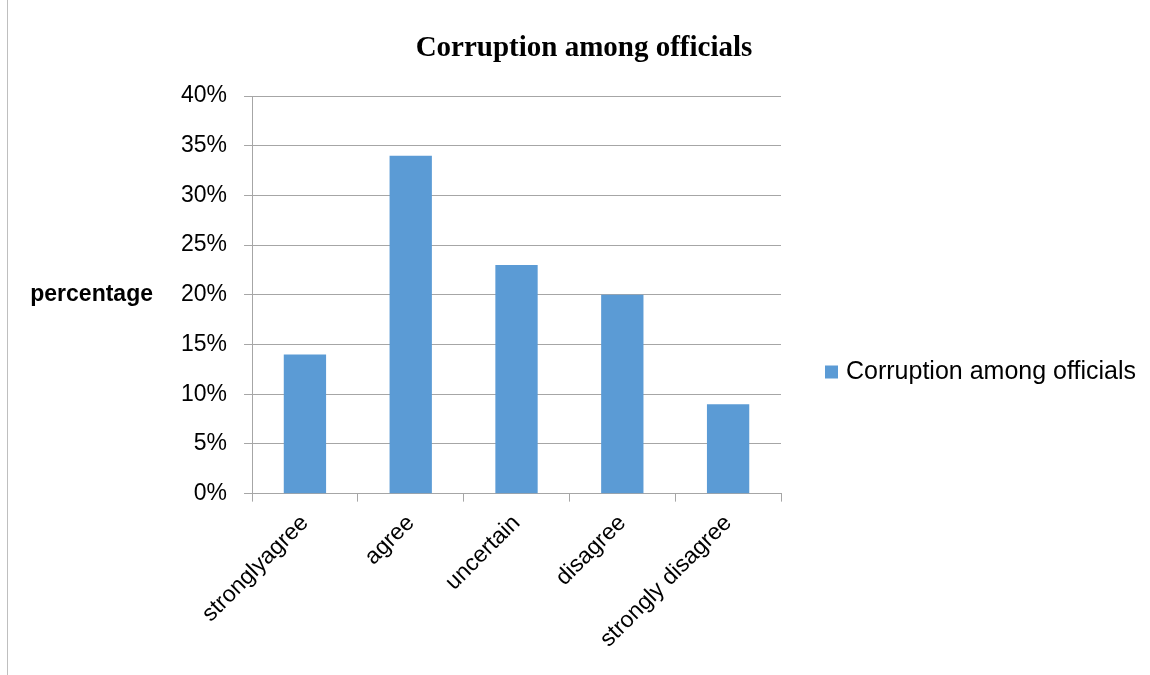 This screenshot has height=675, width=1150. Describe the element at coordinates (991, 370) in the screenshot. I see `legend-label: Corruption among officials` at that location.